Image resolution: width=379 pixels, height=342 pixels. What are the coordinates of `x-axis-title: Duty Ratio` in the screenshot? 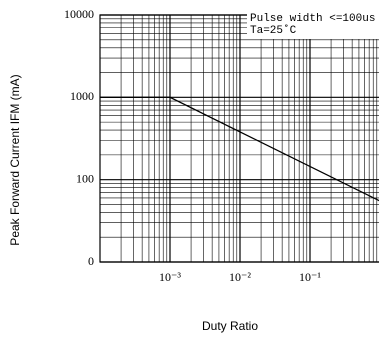 It's located at (230, 326).